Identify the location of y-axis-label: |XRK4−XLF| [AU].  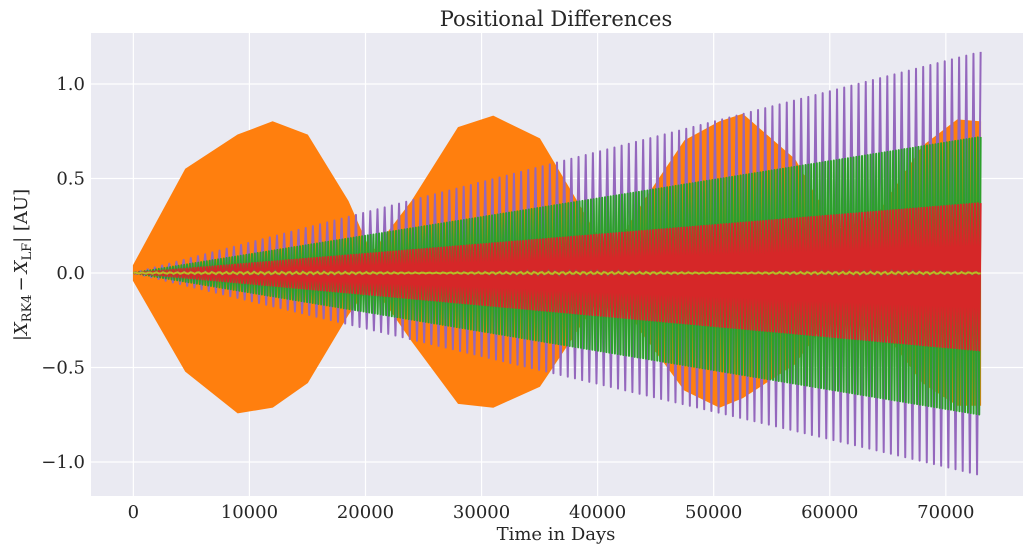
(23, 265).